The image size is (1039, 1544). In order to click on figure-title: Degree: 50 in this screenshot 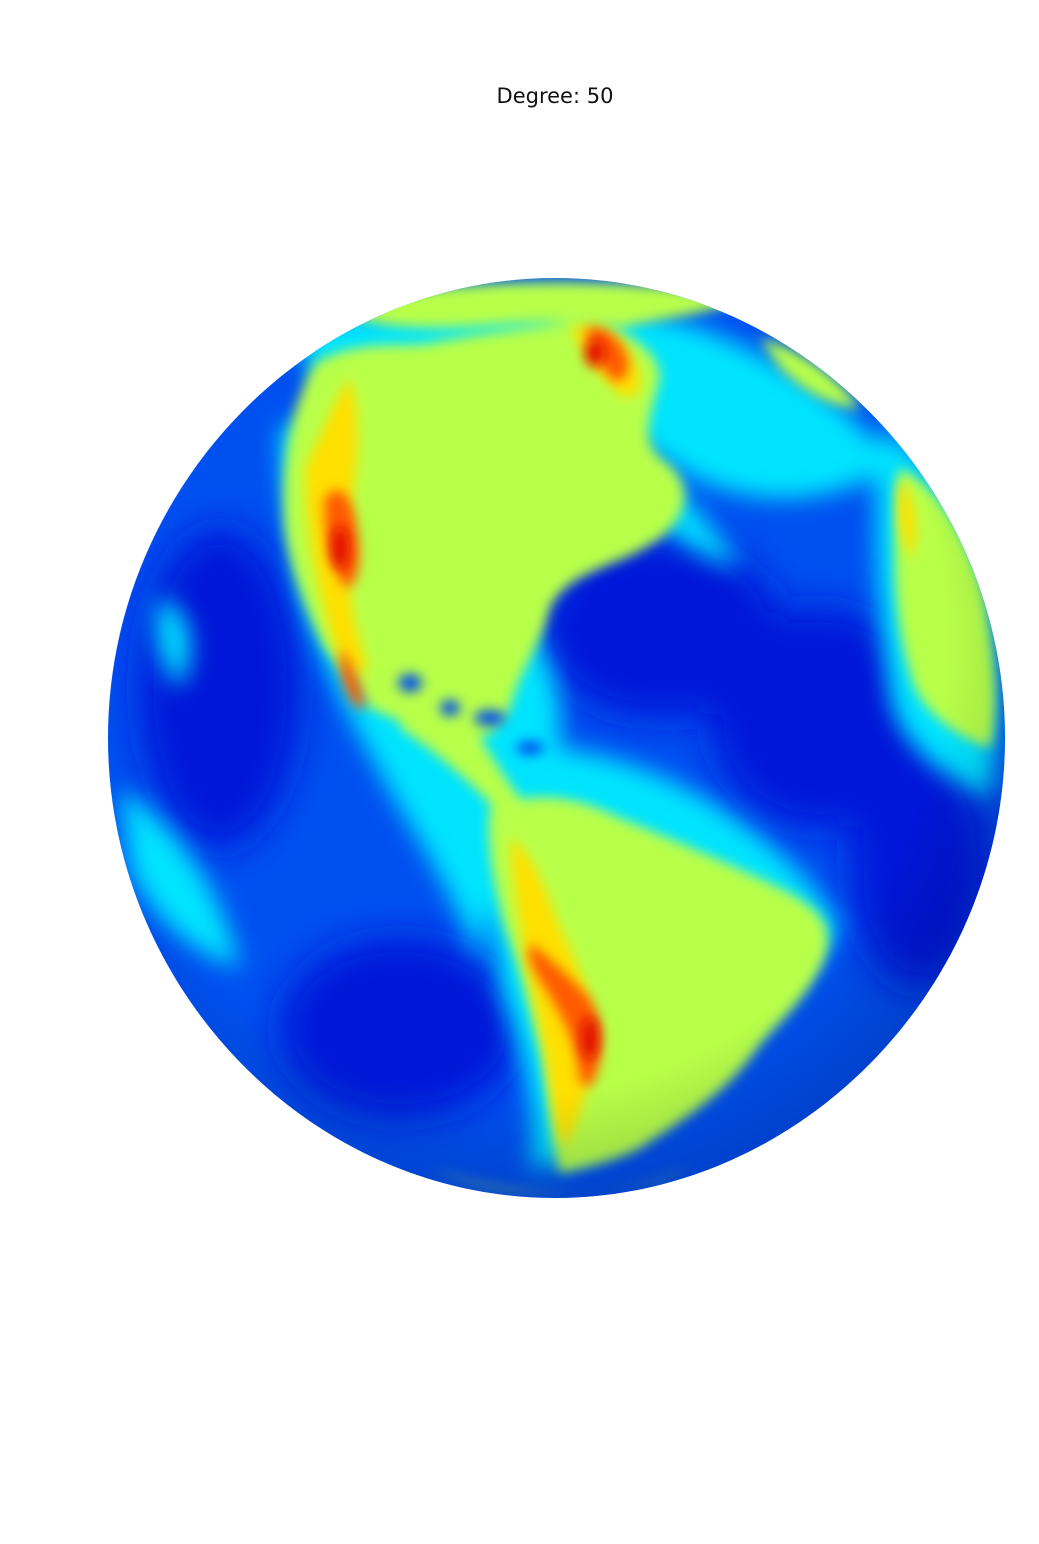, I will do `click(555, 96)`.